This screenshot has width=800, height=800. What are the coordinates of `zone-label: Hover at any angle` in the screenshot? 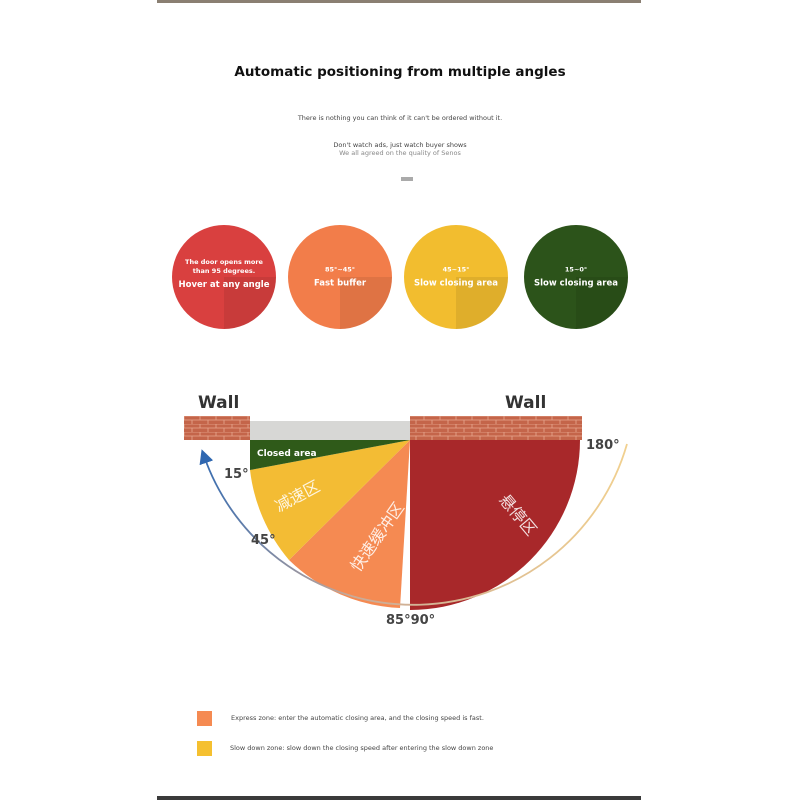 It's located at (224, 284).